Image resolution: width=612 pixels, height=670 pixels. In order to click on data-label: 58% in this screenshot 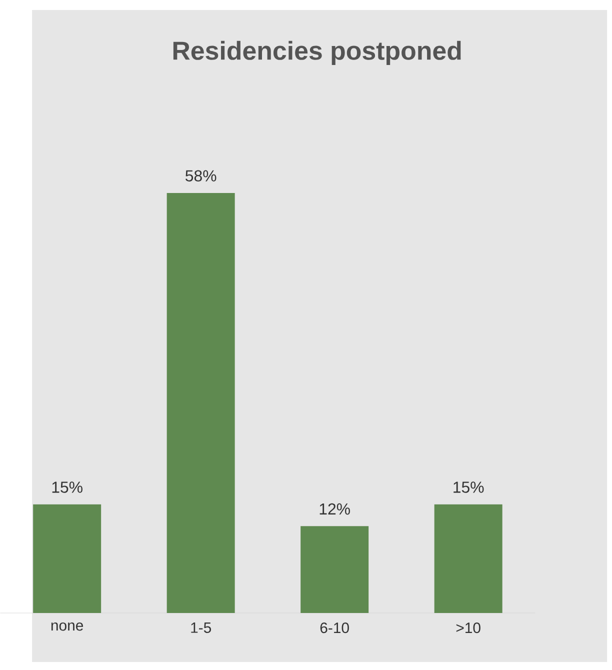, I will do `click(200, 176)`.